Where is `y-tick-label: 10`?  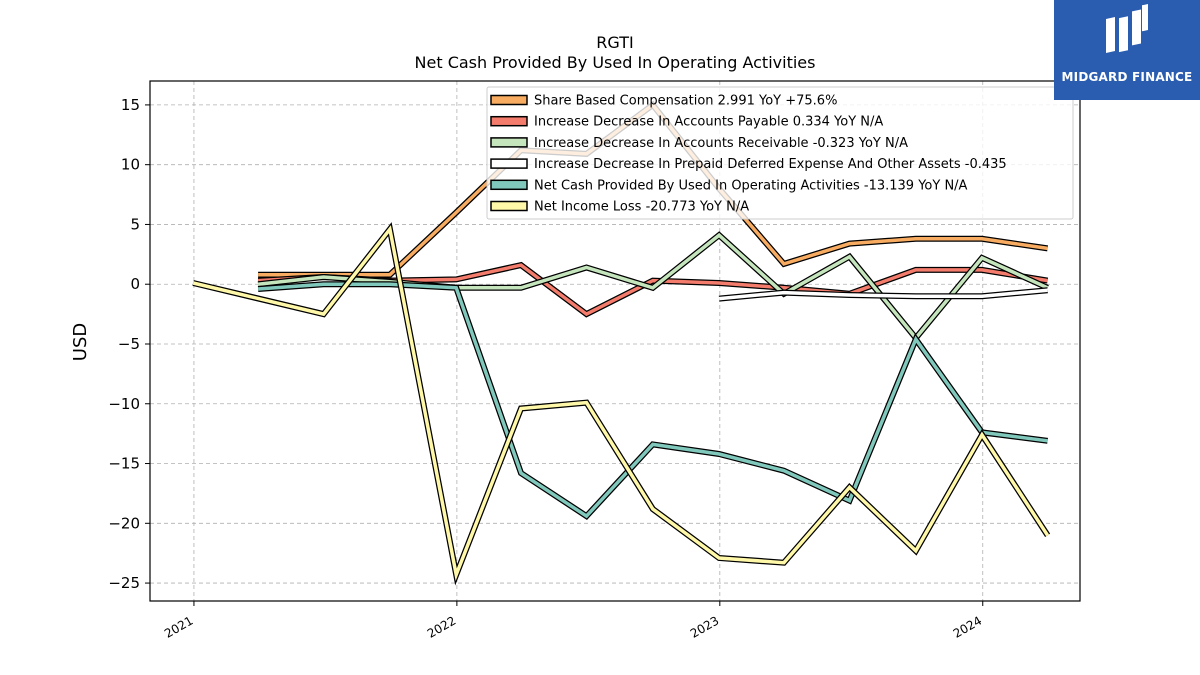
y-tick-label: 10 is located at coordinates (130, 165).